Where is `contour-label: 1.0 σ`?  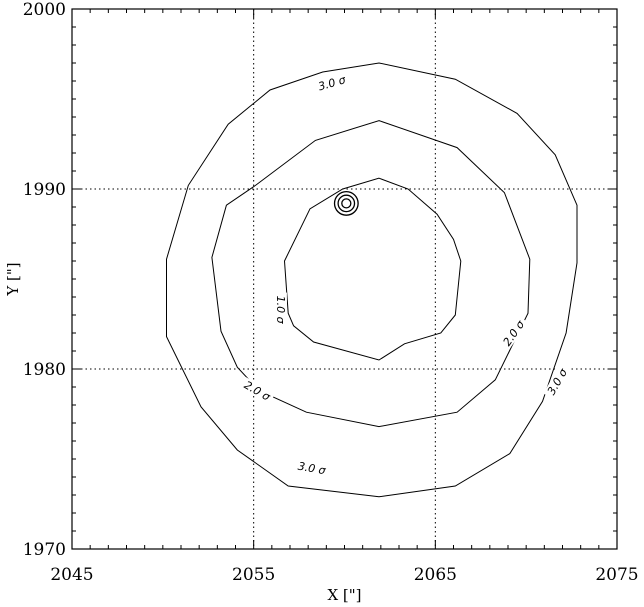 contour-label: 1.0 σ is located at coordinates (280, 310).